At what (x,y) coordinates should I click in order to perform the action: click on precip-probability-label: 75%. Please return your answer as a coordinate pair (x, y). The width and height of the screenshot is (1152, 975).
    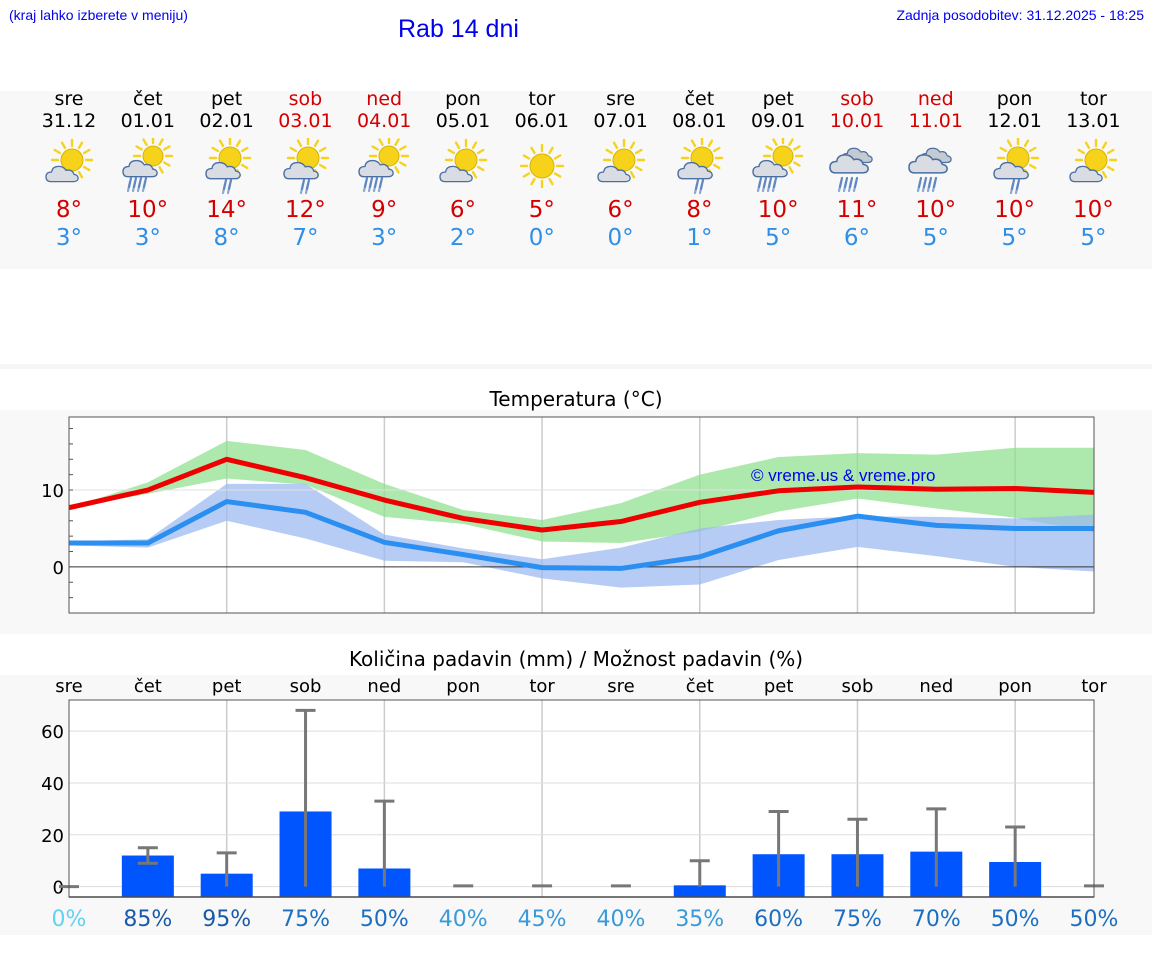
    Looking at the image, I should click on (305, 919).